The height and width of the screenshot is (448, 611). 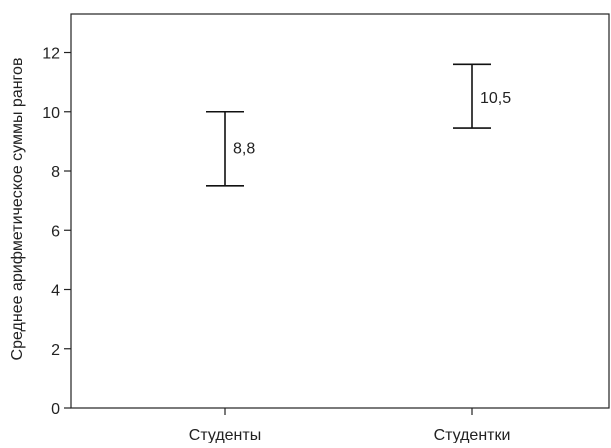 I want to click on data-label: 8,8, so click(x=244, y=148).